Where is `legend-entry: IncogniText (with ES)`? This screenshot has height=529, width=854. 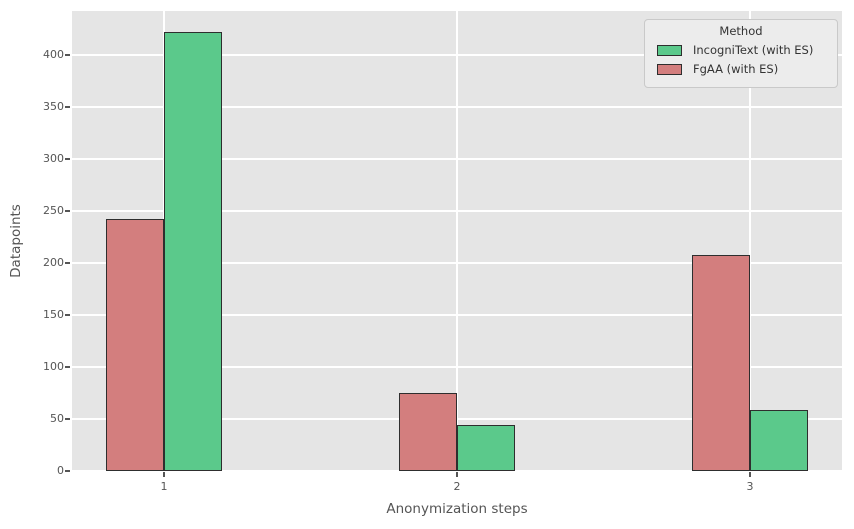
legend-entry: IncogniText (with ES) is located at coordinates (743, 50).